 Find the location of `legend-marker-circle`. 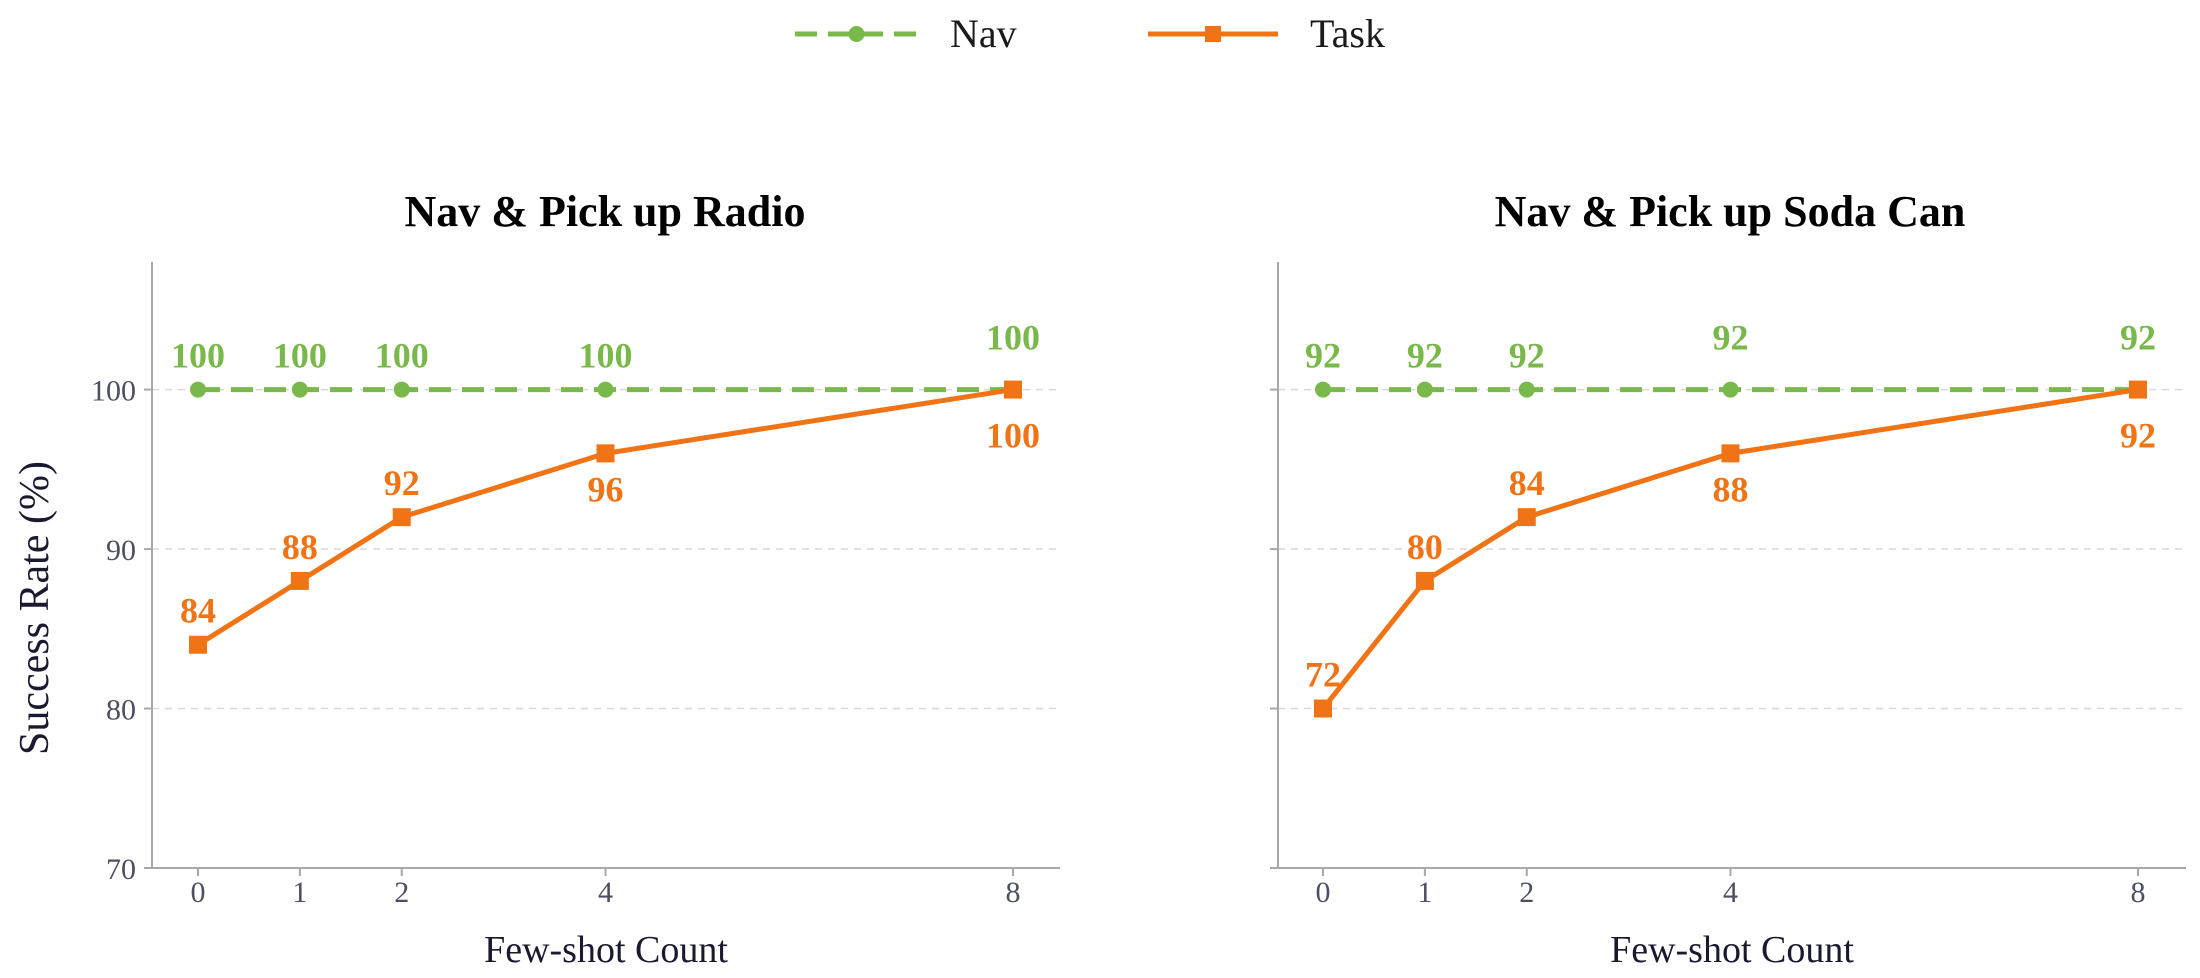

legend-marker-circle is located at coordinates (856, 34).